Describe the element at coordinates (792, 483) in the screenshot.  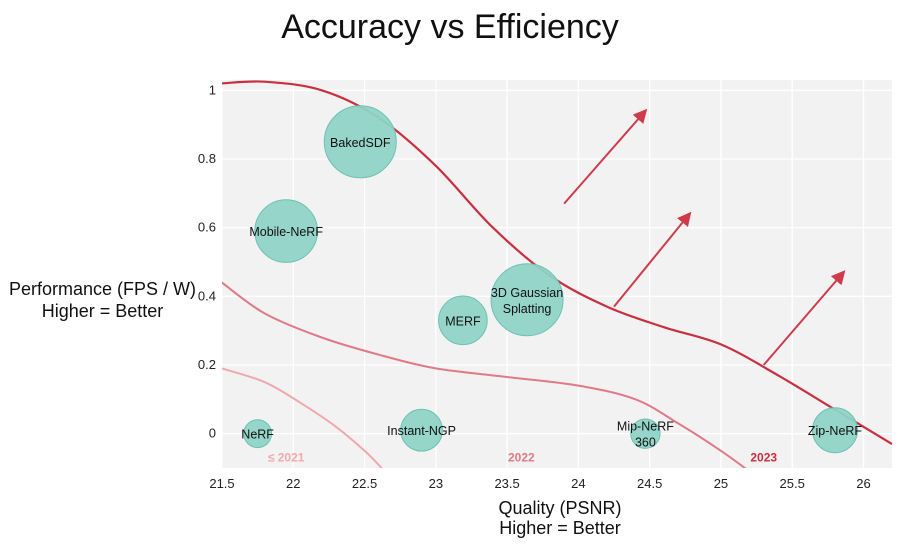
I see `x-tick-label: 25.5` at that location.